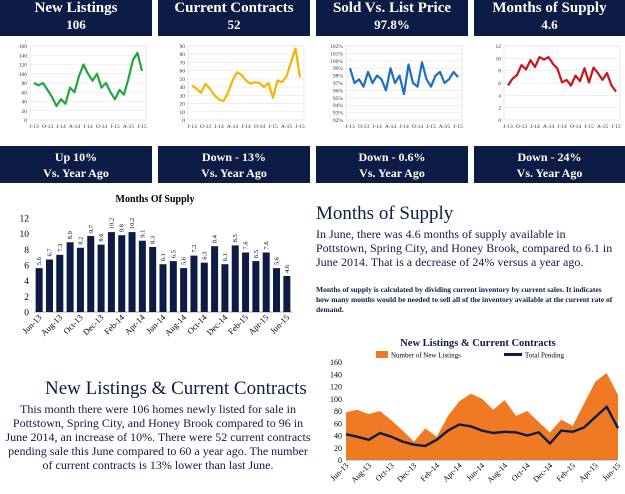  Describe the element at coordinates (338, 69) in the screenshot. I see `y-tick-label: 99%` at that location.